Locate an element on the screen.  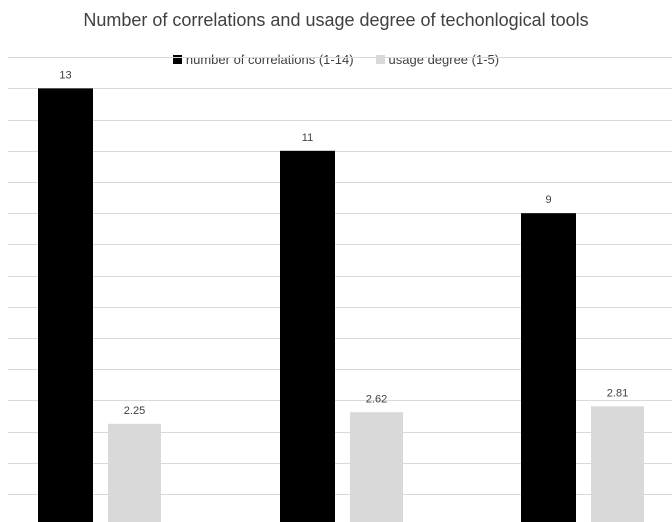
legend-item-correlations: number of correlations (1-14) is located at coordinates (263, 59).